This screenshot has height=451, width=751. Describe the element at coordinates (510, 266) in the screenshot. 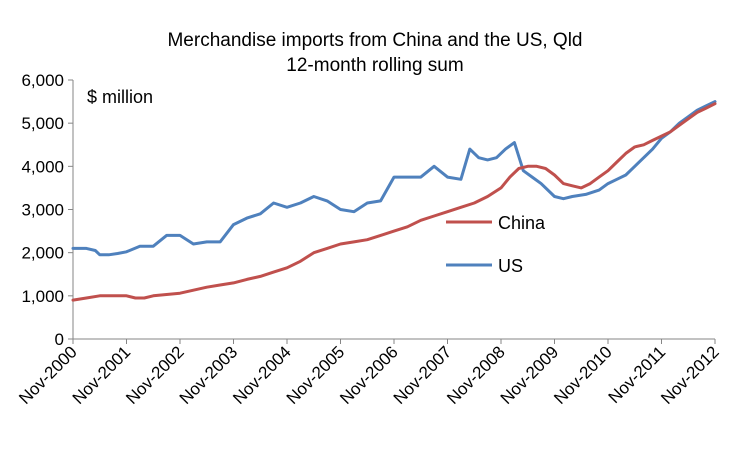

I see `legend-label-us: US` at that location.